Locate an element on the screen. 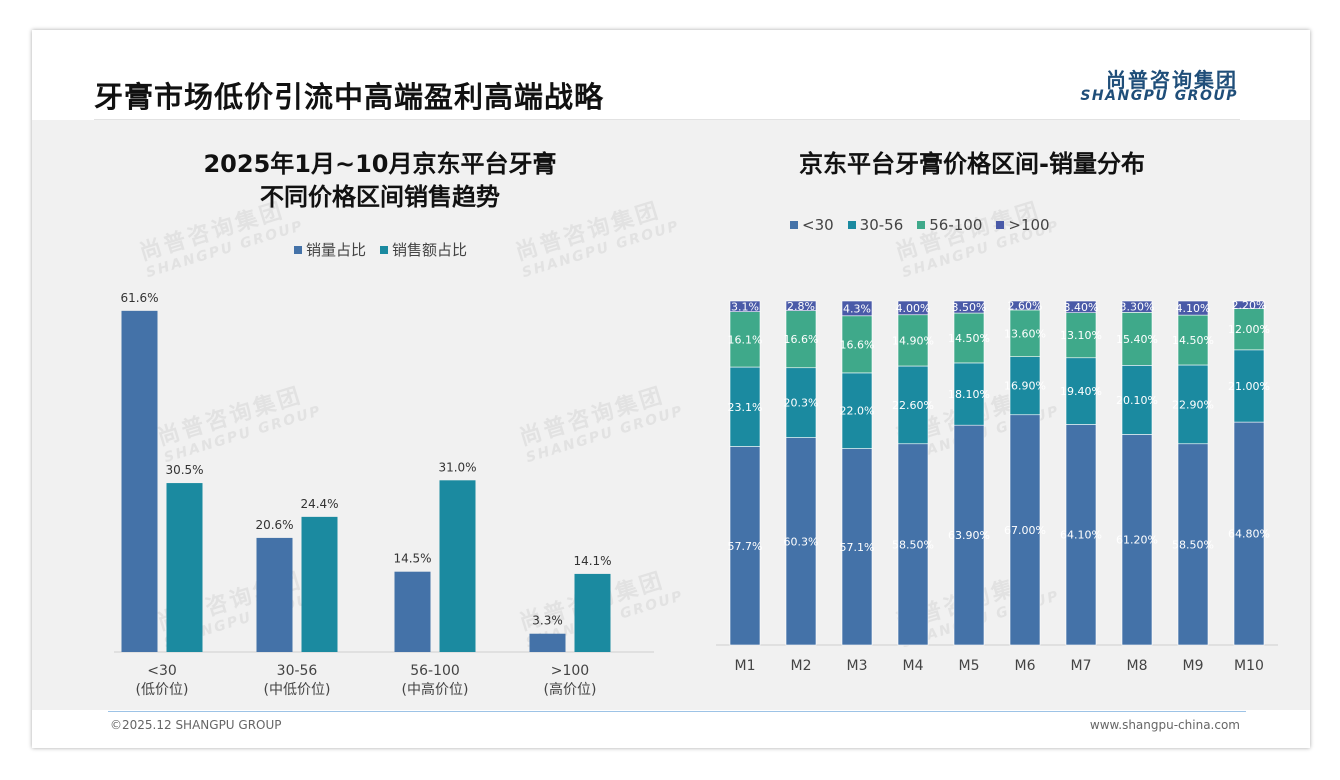 This screenshot has height=780, width=1340. segment-label: 3.40% is located at coordinates (1081, 307).